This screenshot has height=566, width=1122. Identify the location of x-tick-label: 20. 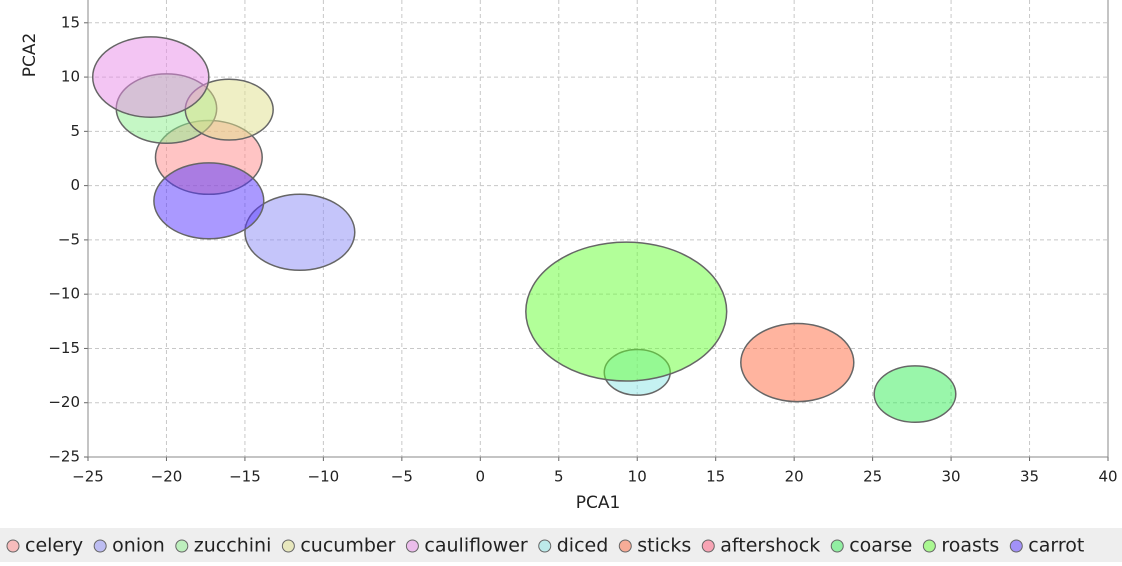
(794, 477).